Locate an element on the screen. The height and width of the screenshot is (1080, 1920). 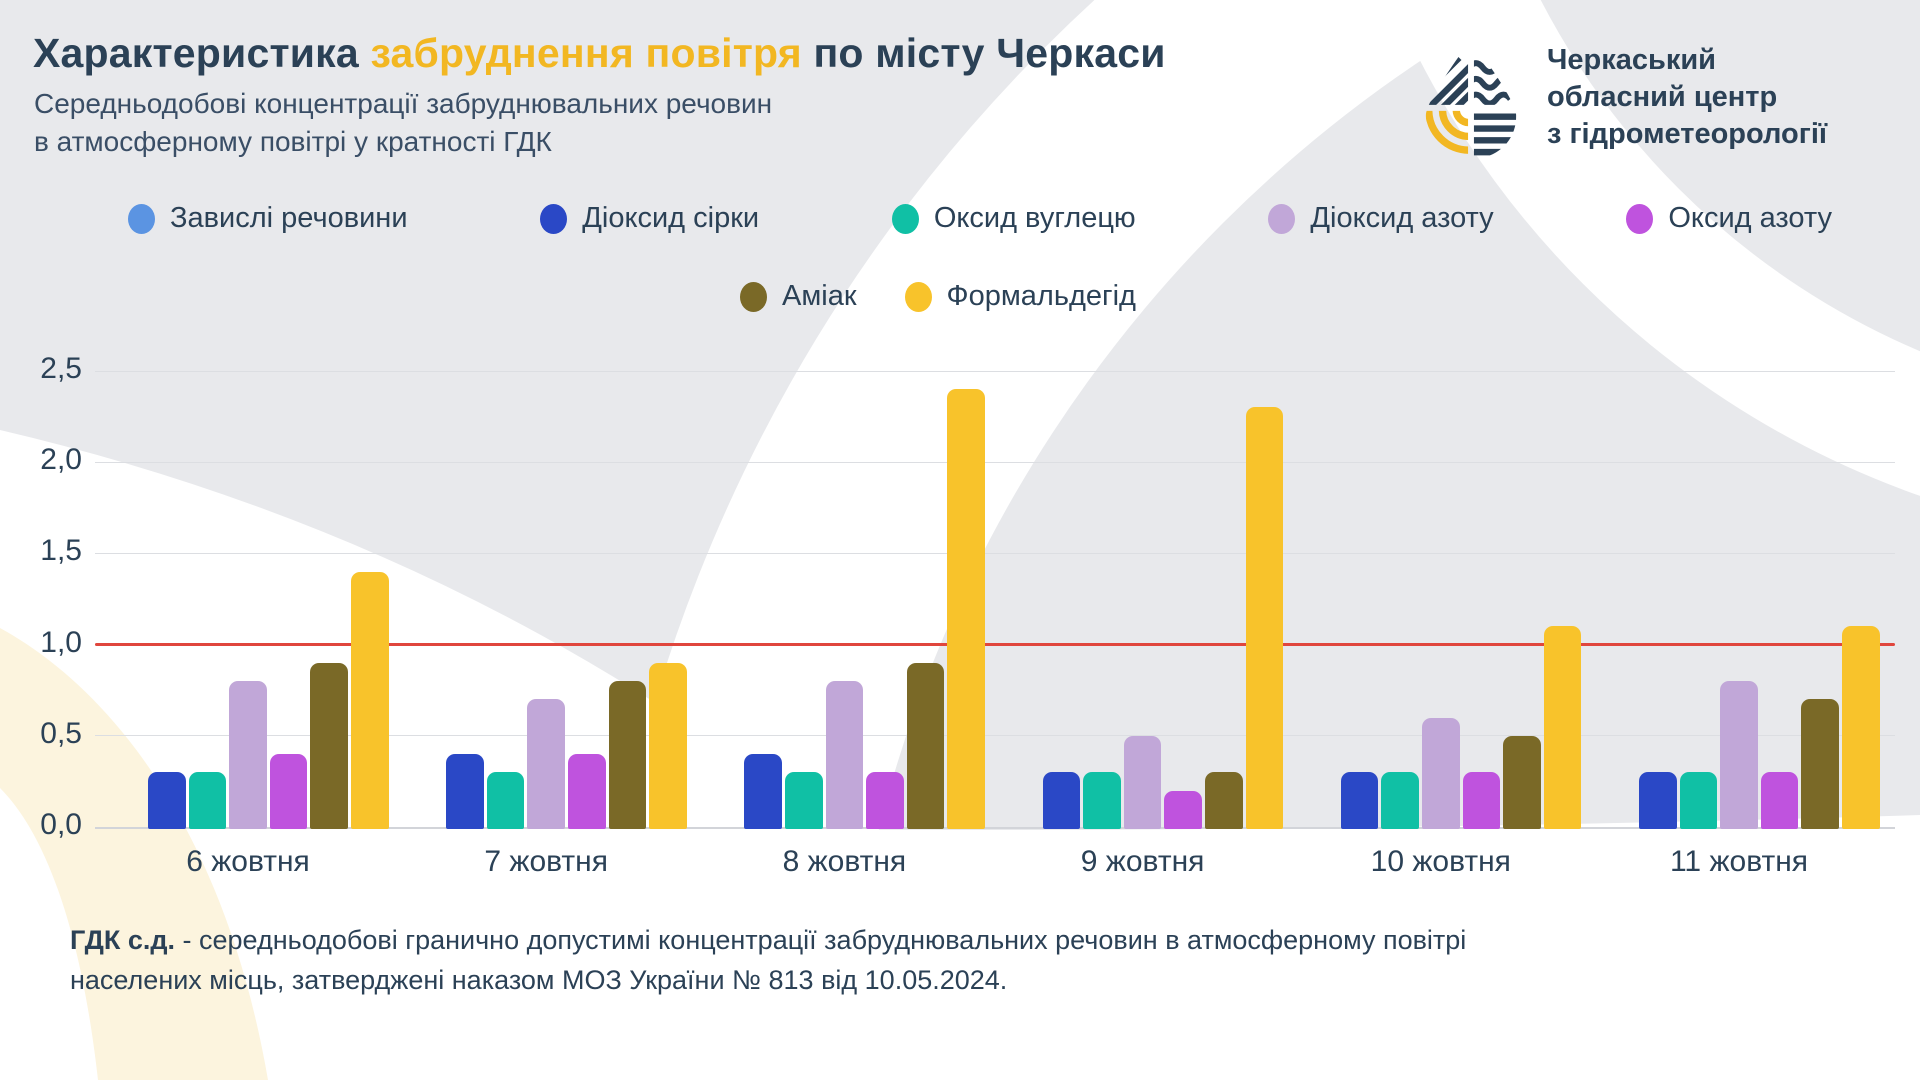
legend-item-Оксид азоту: Оксид азоту is located at coordinates (1729, 218).